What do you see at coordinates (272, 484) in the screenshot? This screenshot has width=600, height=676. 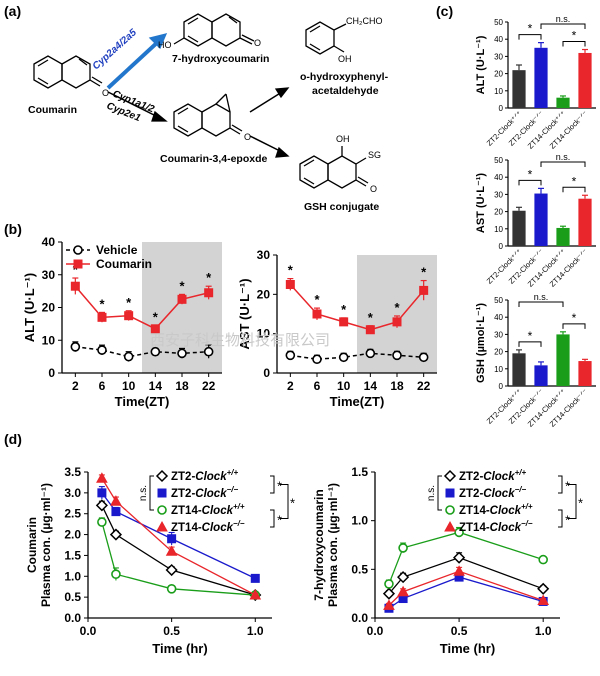 I see `legend-bracket-top` at bounding box center [272, 484].